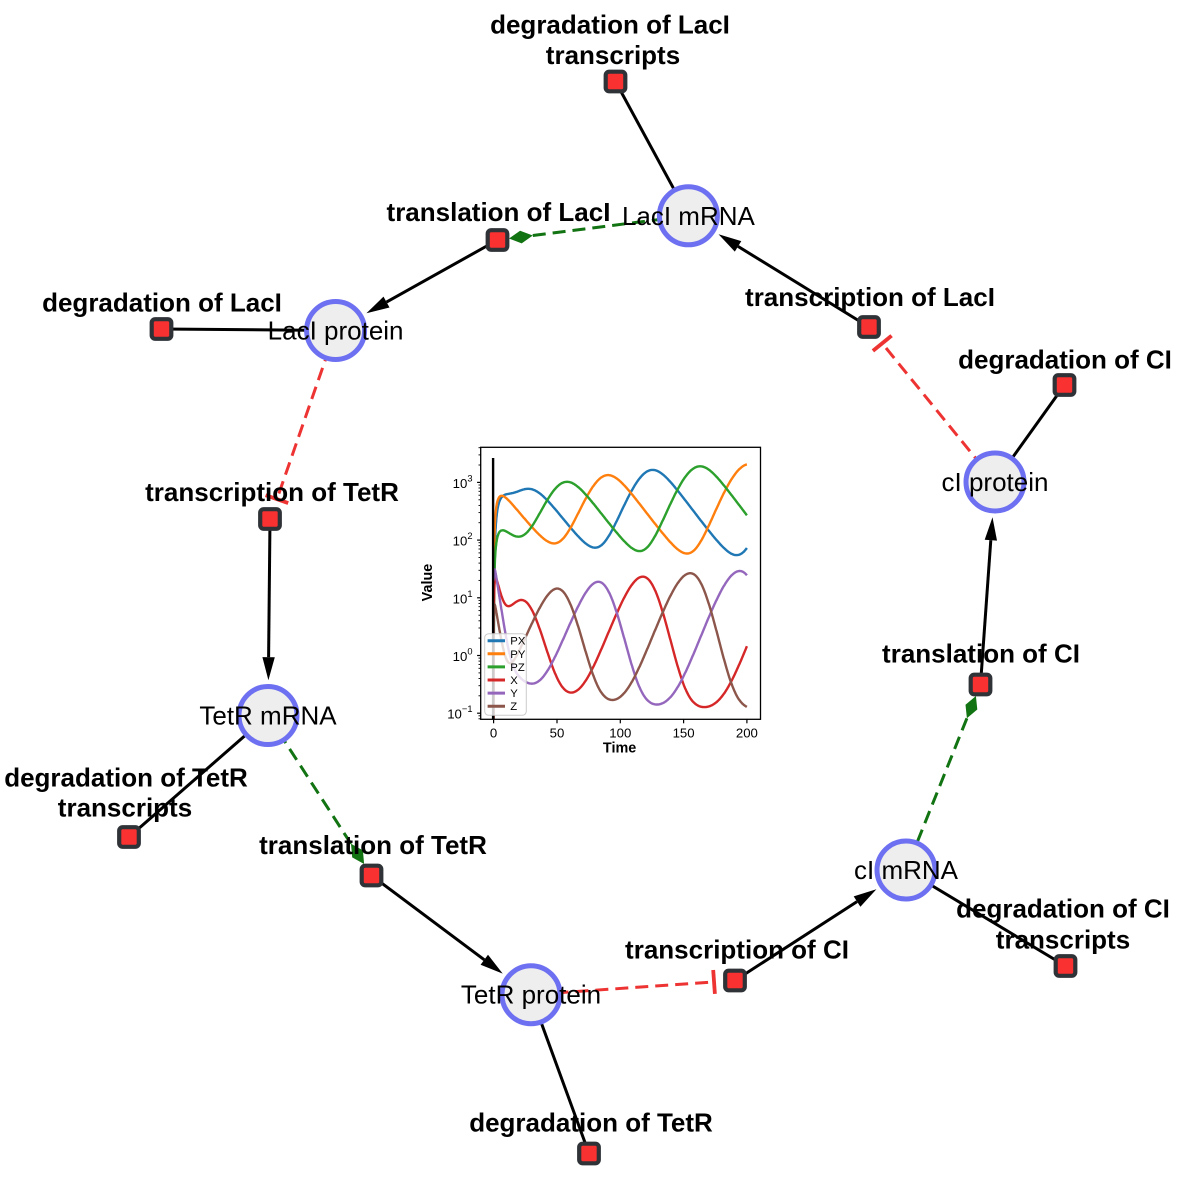 This screenshot has width=1189, height=1200. I want to click on svg-text: cI protein, so click(995, 482).